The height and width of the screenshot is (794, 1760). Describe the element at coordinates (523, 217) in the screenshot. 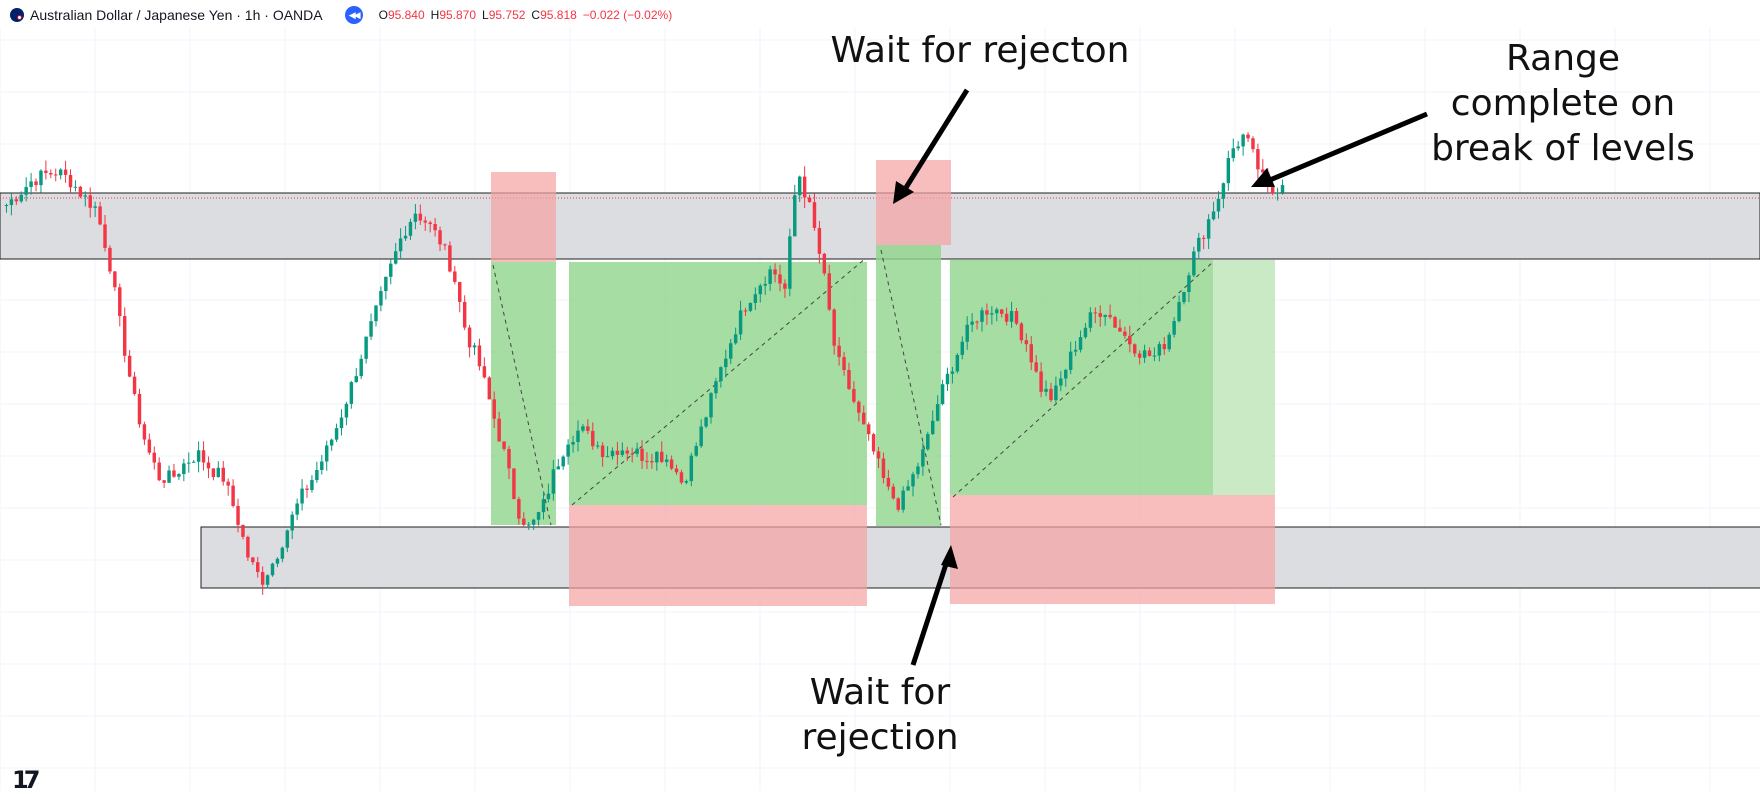

I see `short-1-stop-zone` at that location.